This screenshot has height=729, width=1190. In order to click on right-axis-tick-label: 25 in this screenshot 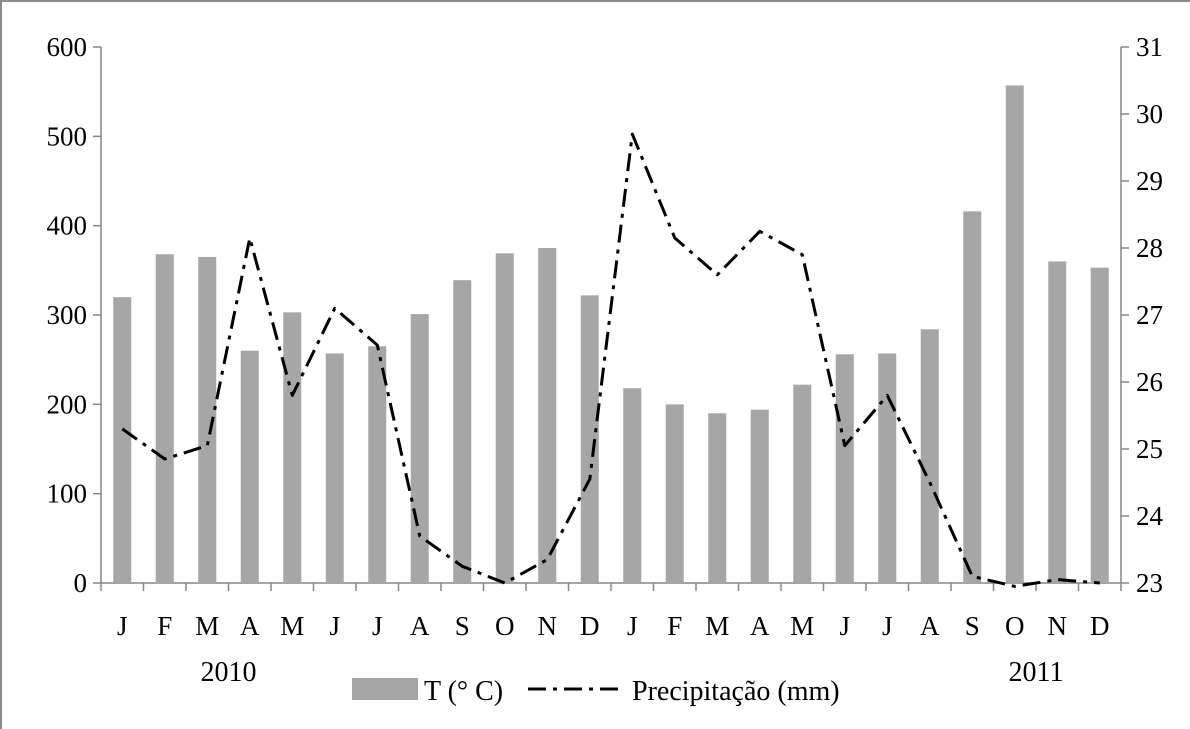, I will do `click(1149, 449)`.